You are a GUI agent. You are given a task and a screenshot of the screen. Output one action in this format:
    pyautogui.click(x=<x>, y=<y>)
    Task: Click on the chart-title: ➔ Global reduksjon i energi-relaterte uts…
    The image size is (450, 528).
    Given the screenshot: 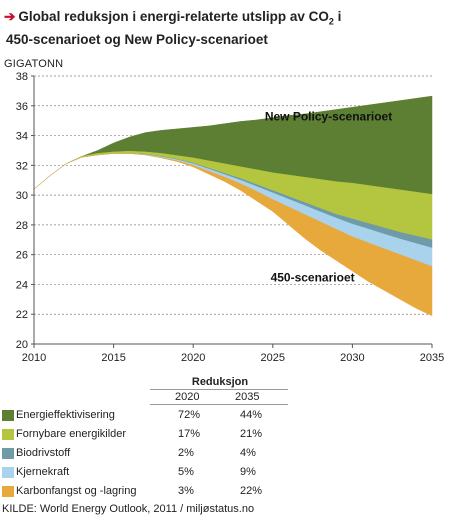 What is the action you would take?
    pyautogui.click(x=224, y=28)
    